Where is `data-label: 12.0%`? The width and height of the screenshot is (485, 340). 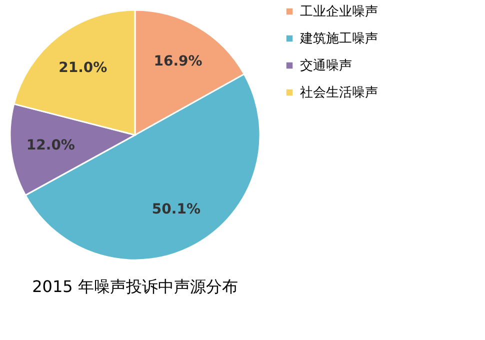
data-label: 12.0% is located at coordinates (50, 146).